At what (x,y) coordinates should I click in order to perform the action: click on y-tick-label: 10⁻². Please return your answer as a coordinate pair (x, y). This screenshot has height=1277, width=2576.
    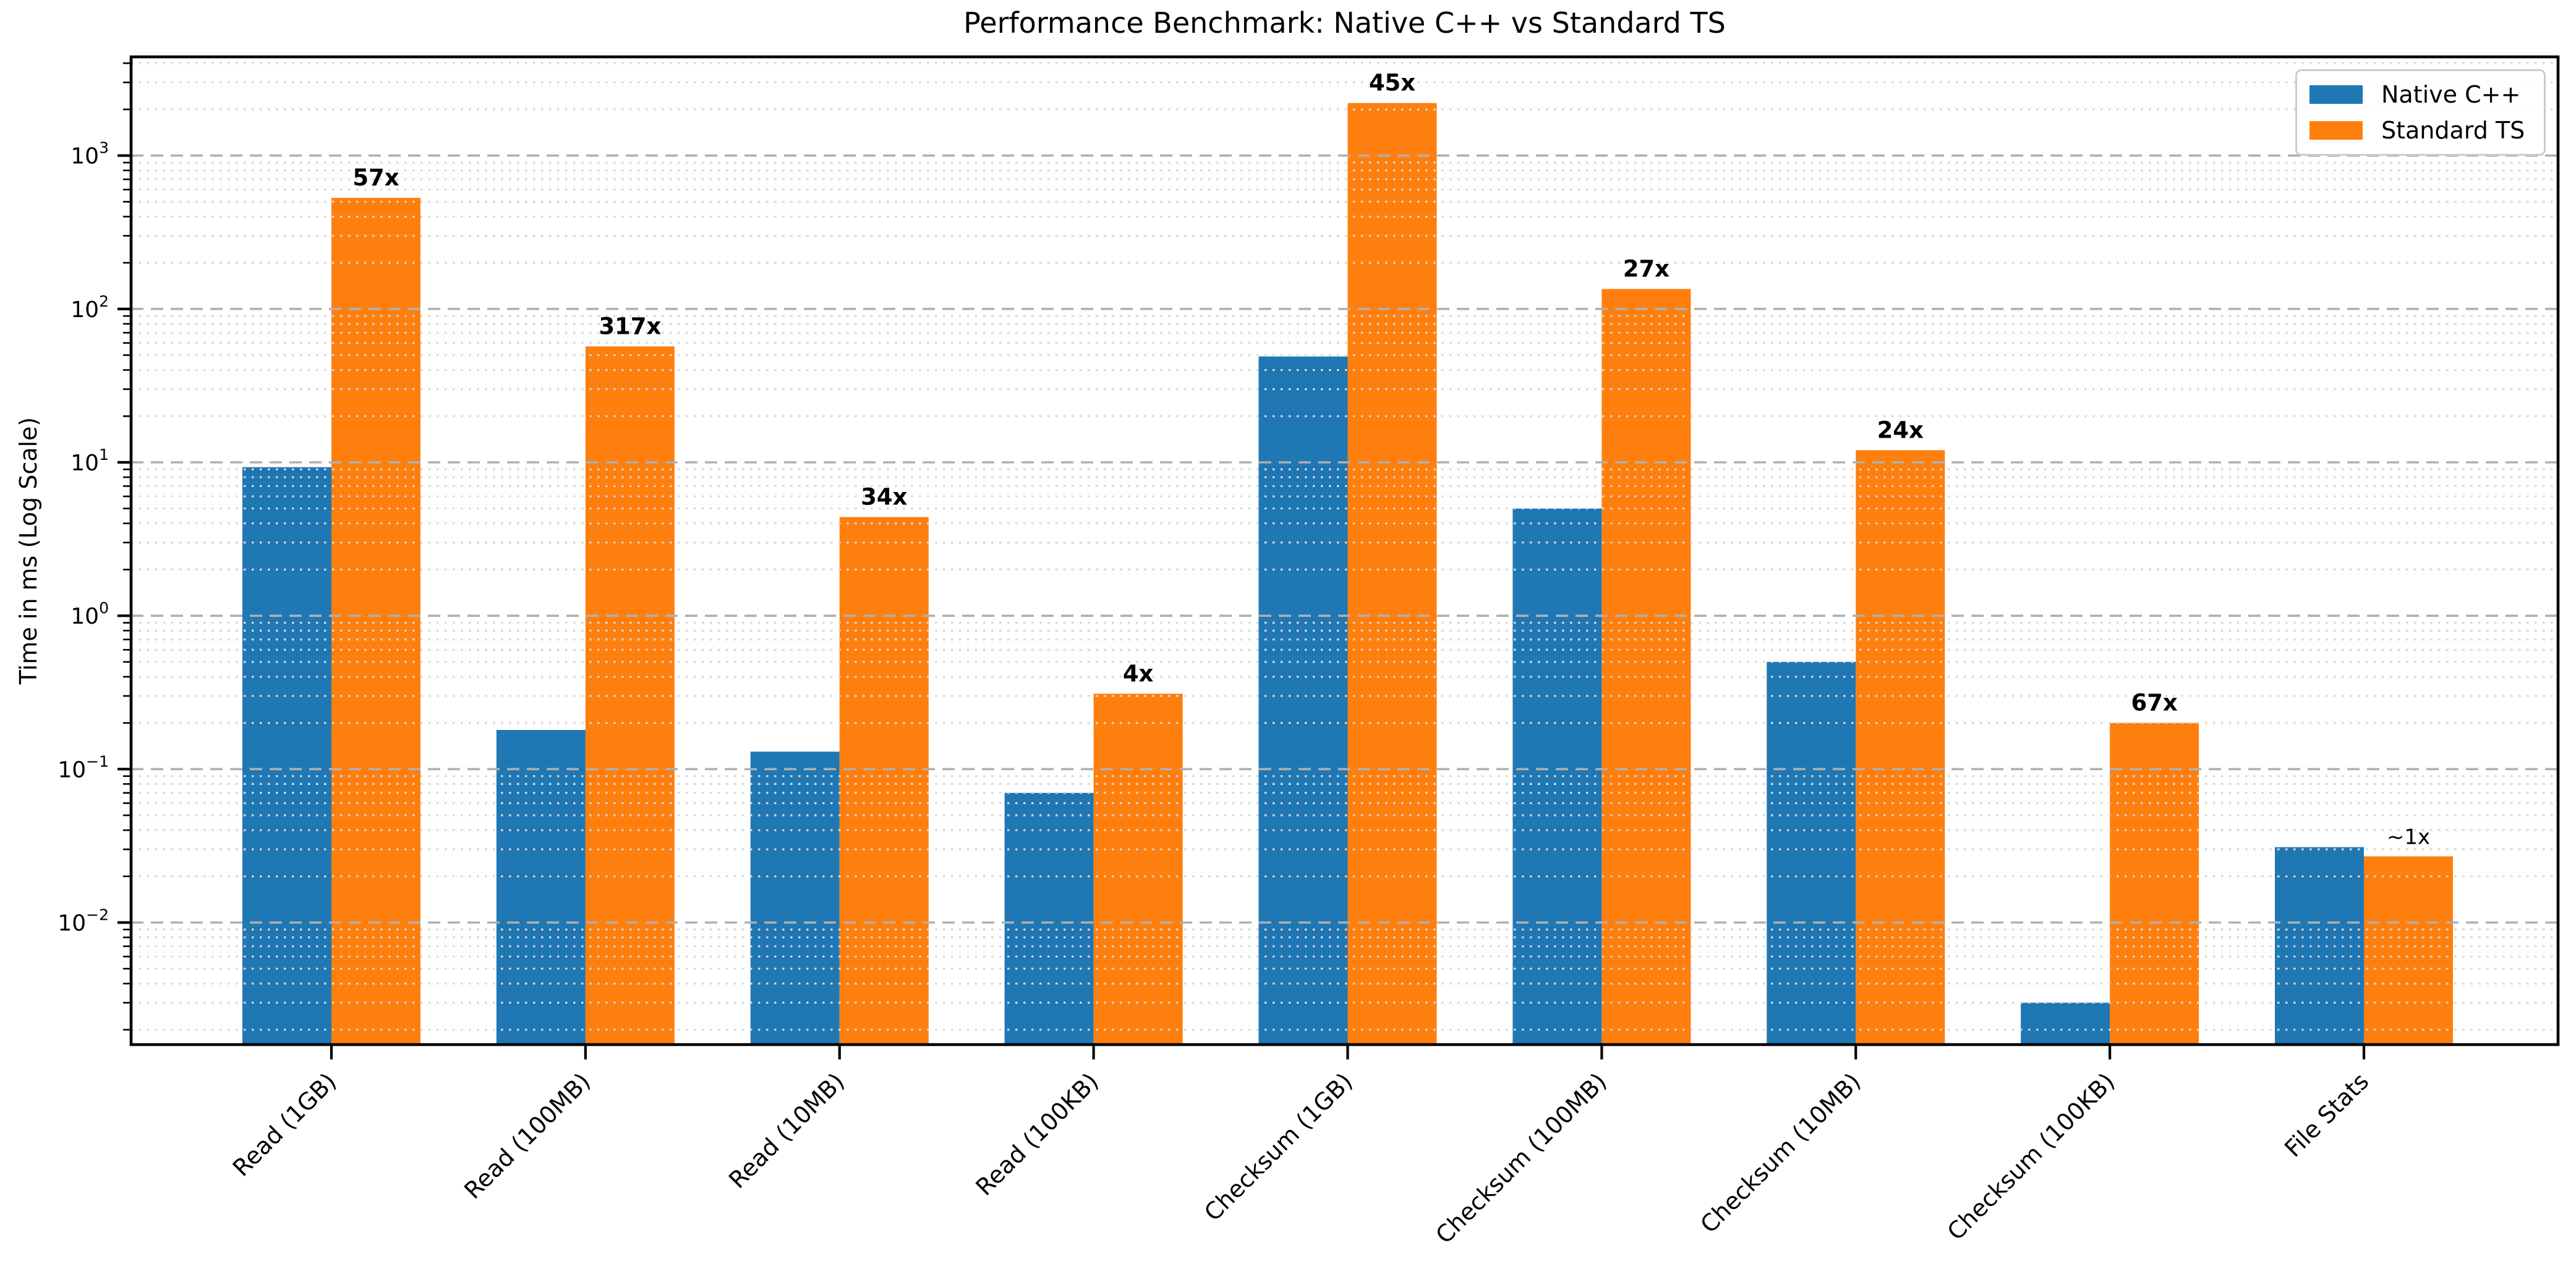
    Looking at the image, I should click on (83, 921).